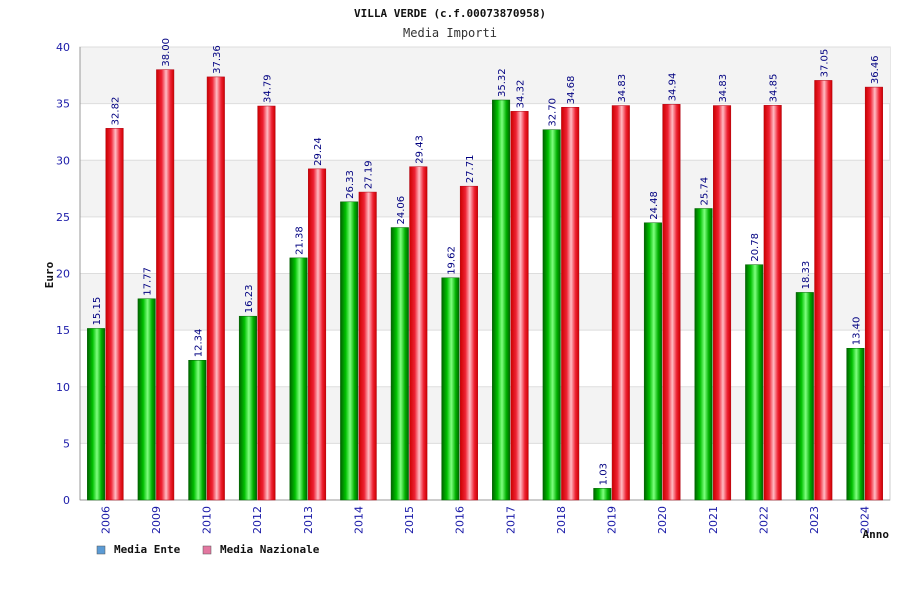 This screenshot has height=600, width=900. I want to click on x-tick-label: 2006, so click(105, 520).